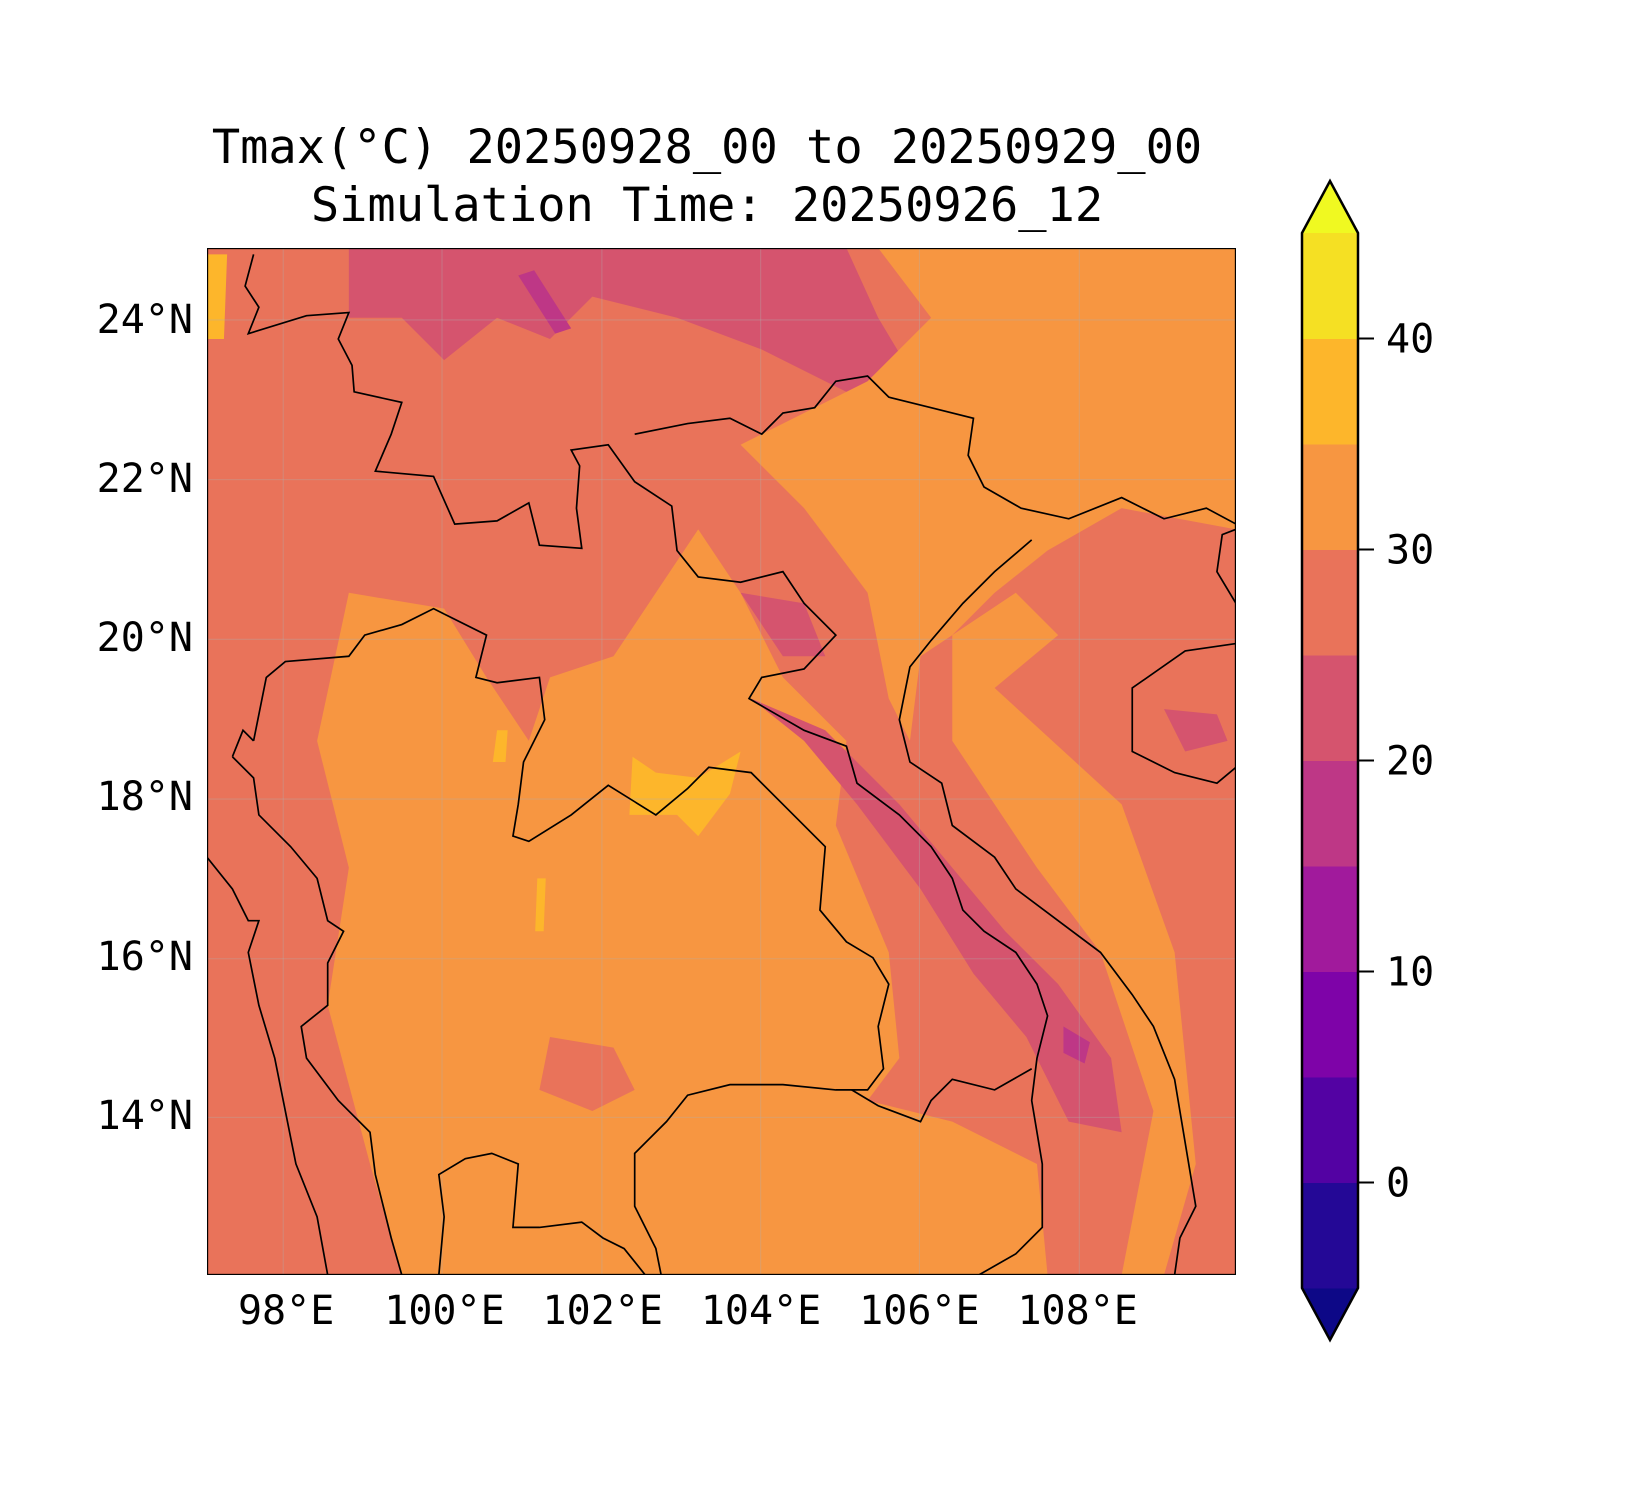 The height and width of the screenshot is (1500, 1650). What do you see at coordinates (1367, 760) in the screenshot?
I see `colorbar-svg: 0 10 20 30 40` at bounding box center [1367, 760].